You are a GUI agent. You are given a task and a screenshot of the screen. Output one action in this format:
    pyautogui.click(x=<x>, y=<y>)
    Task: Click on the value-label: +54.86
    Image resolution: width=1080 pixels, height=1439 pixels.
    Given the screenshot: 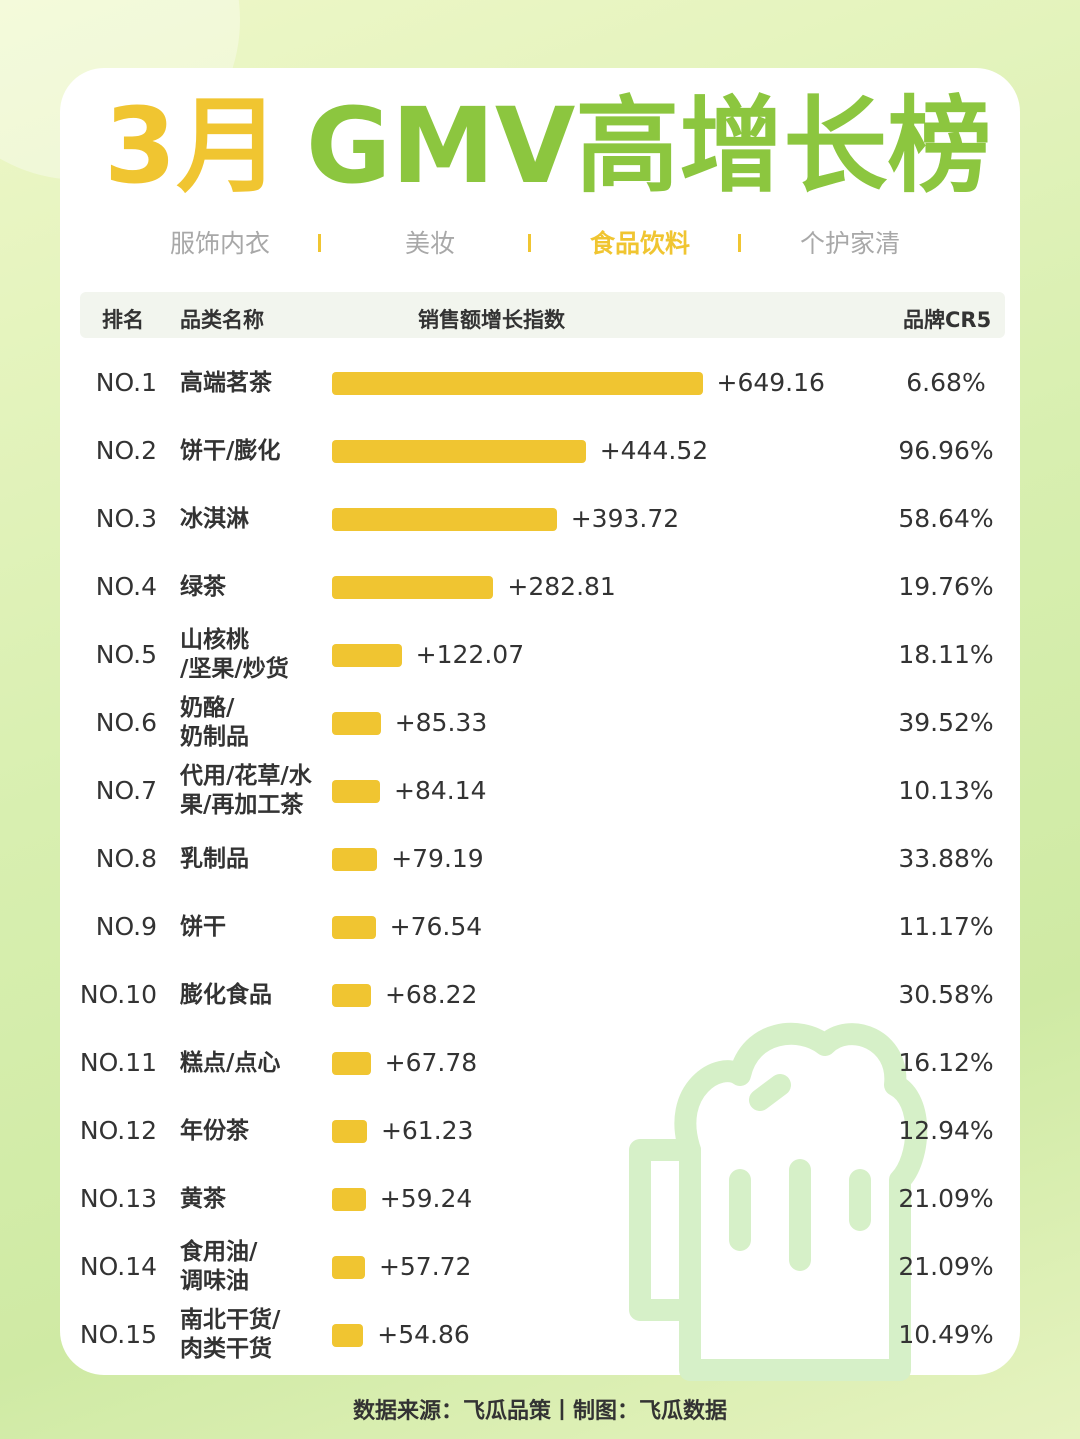 What is the action you would take?
    pyautogui.click(x=423, y=1334)
    